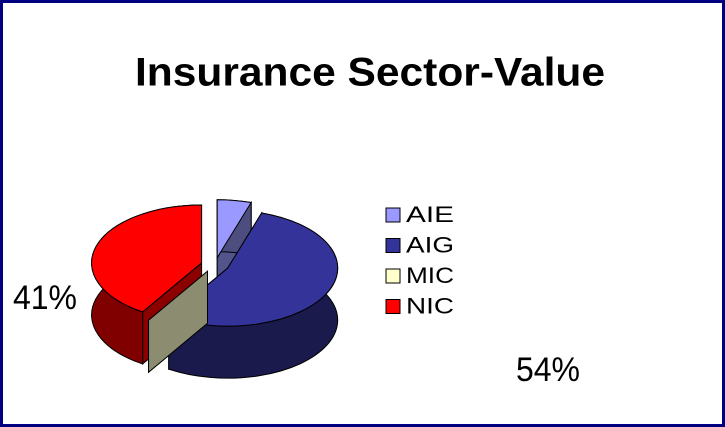  I want to click on legend-label: NIC, so click(430, 305).